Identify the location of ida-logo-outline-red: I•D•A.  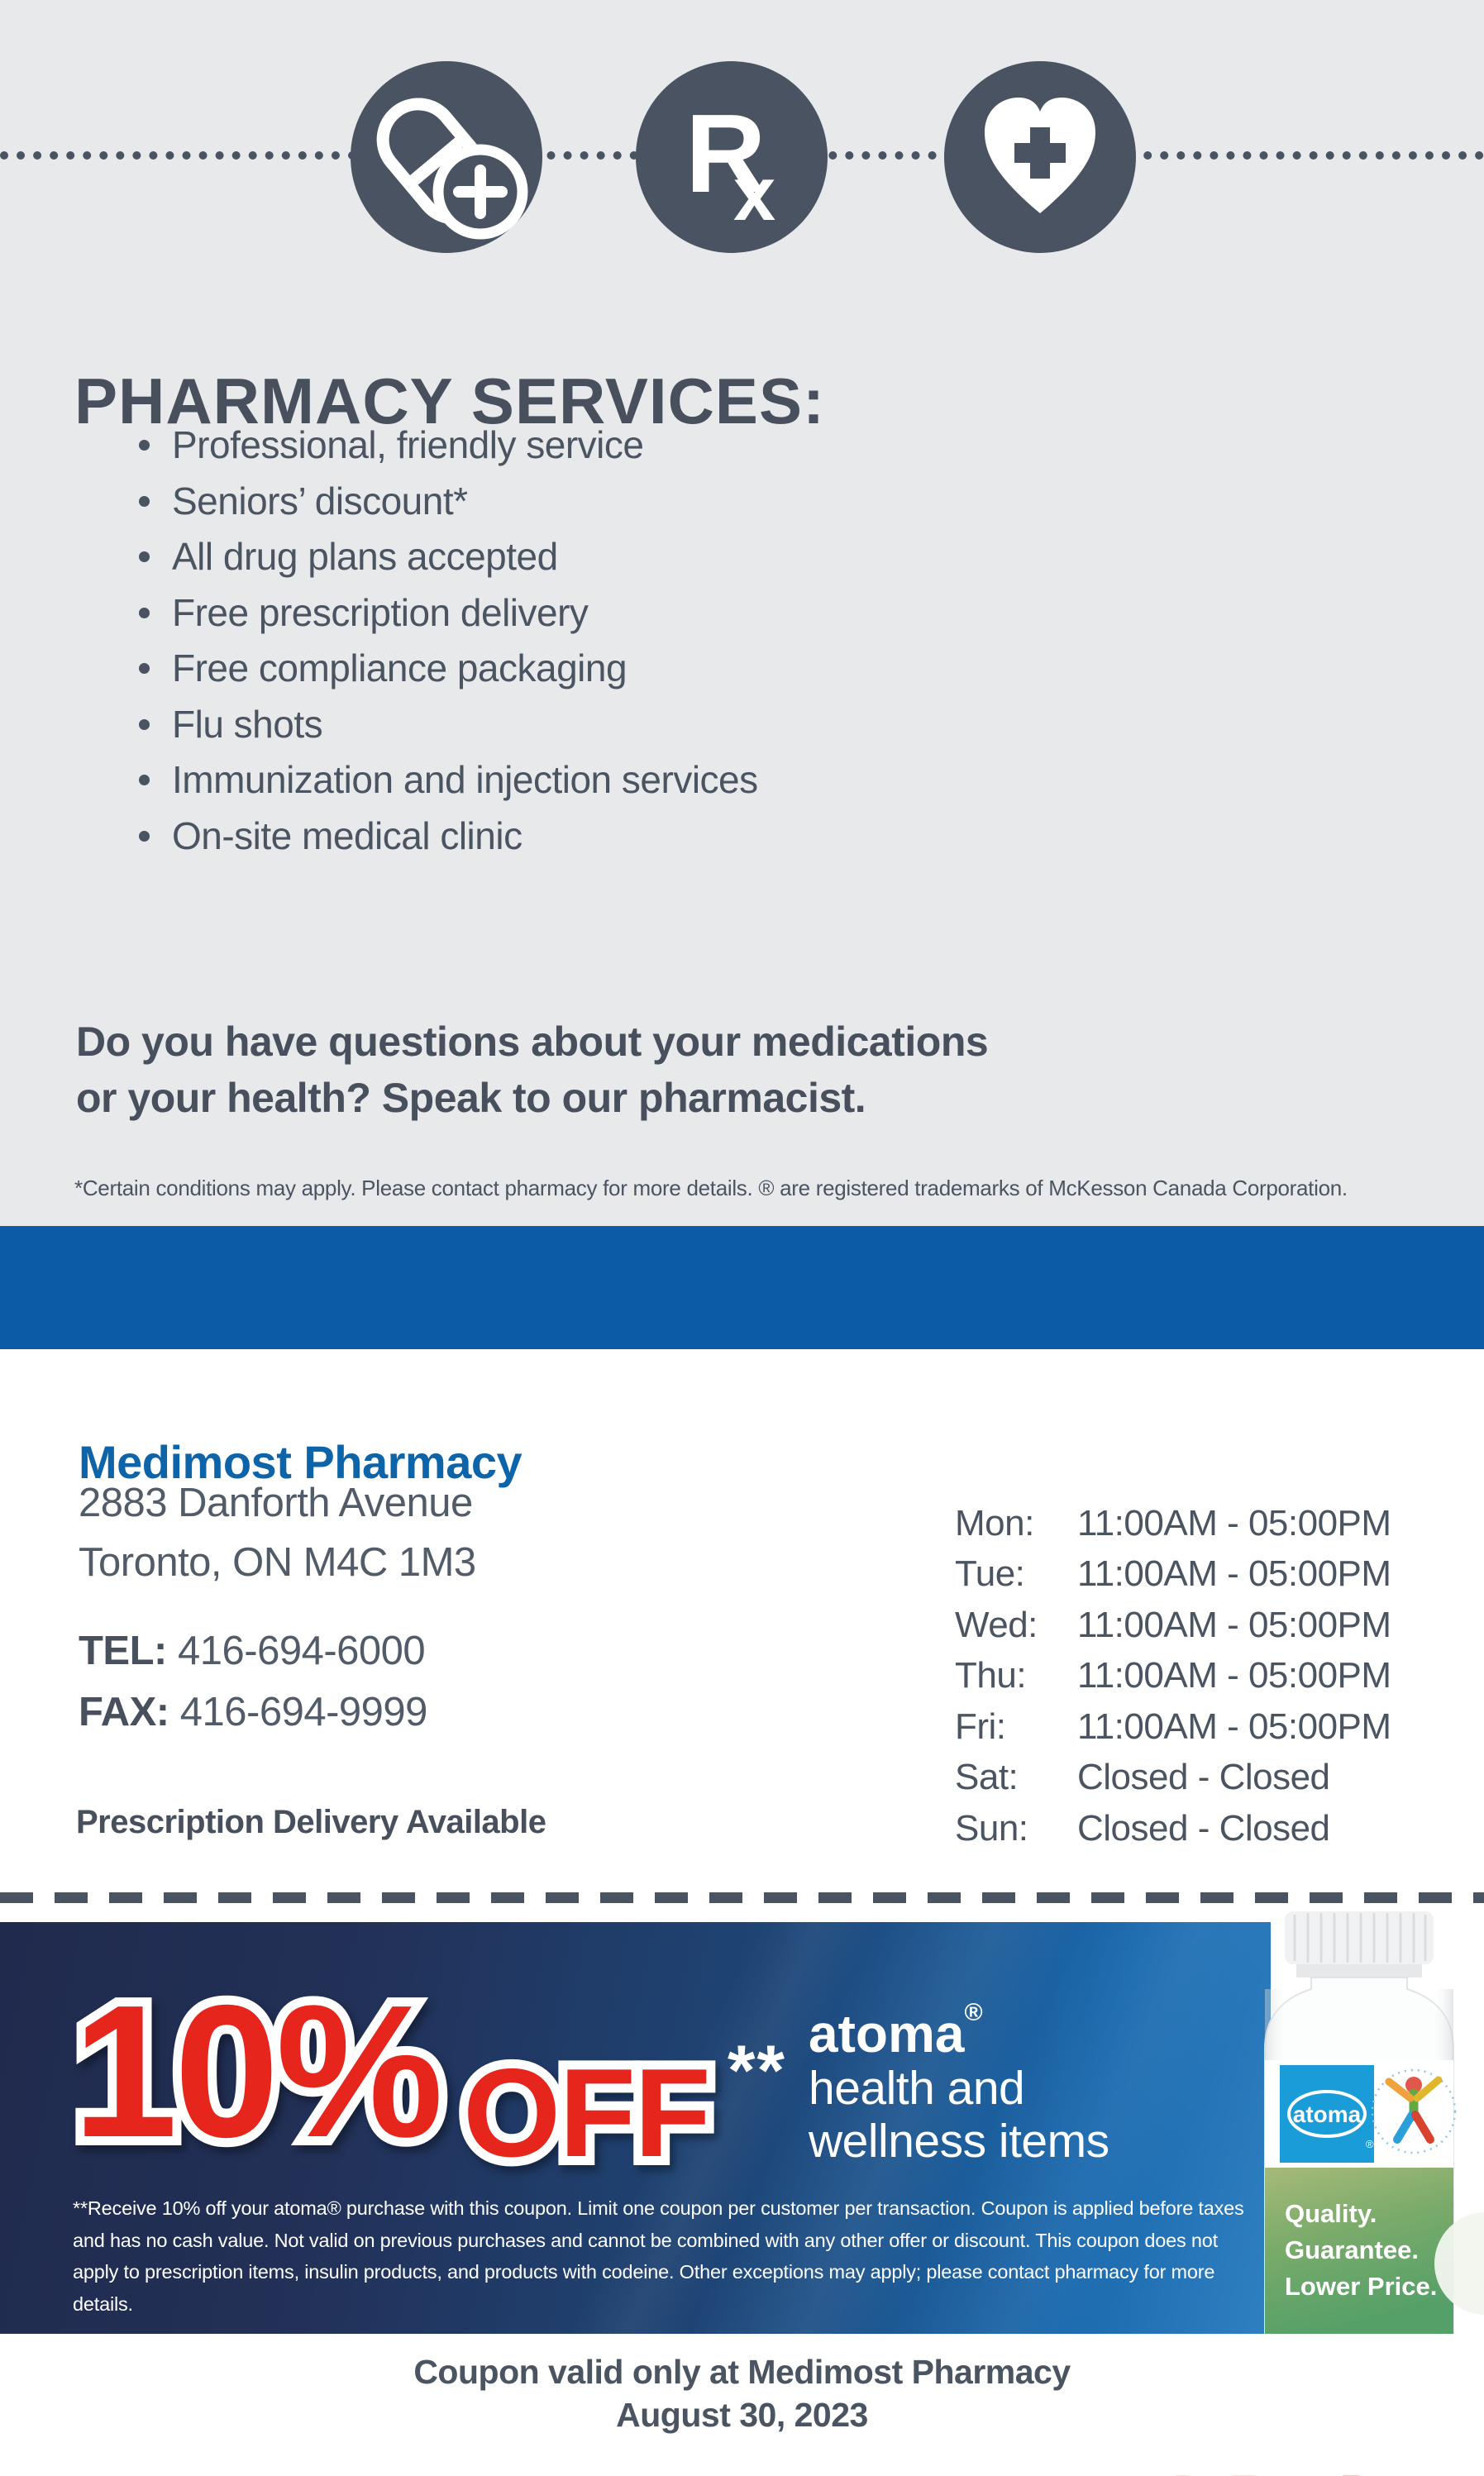
(1277, 2470).